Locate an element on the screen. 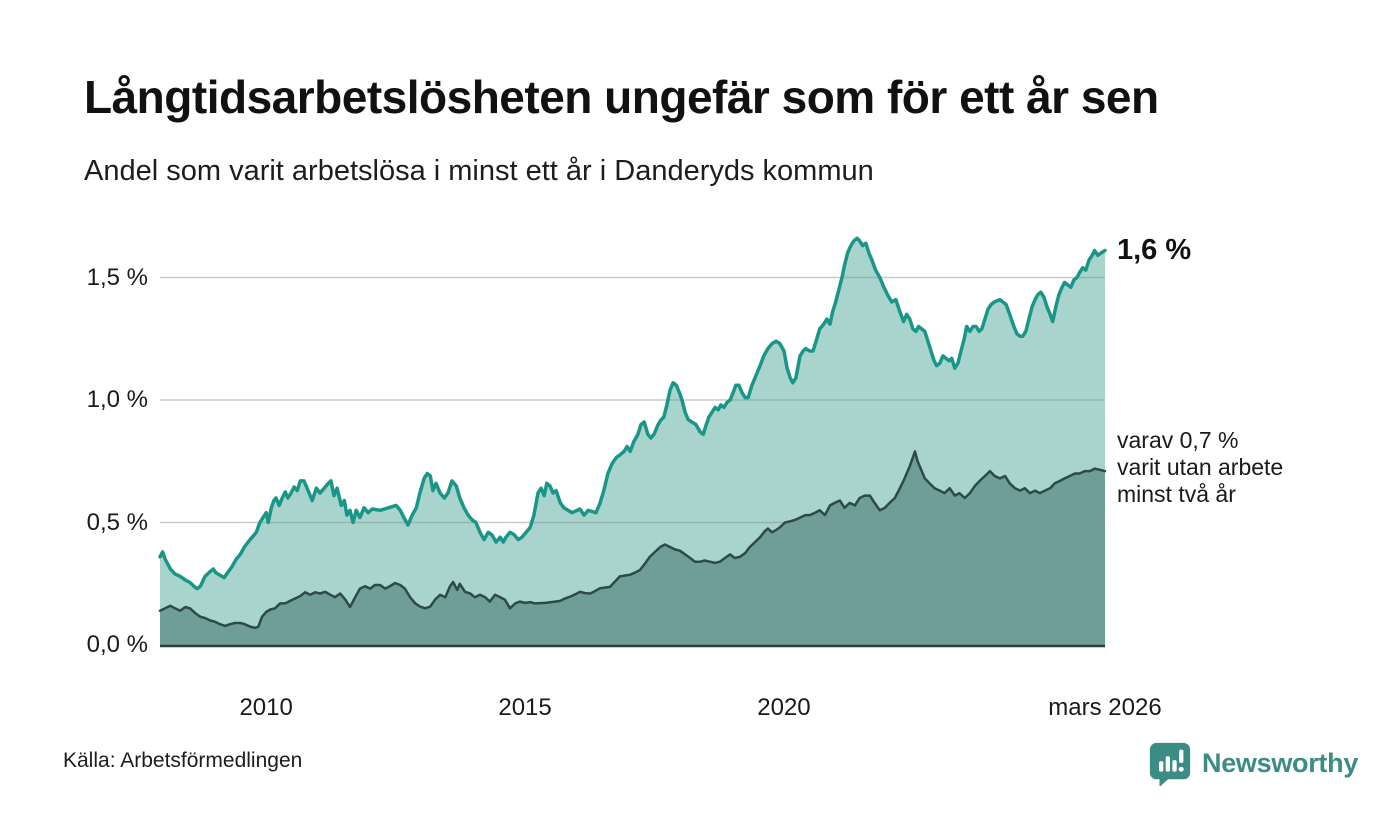  secondary-annotation-line2: varit utan arbete is located at coordinates (1200, 467).